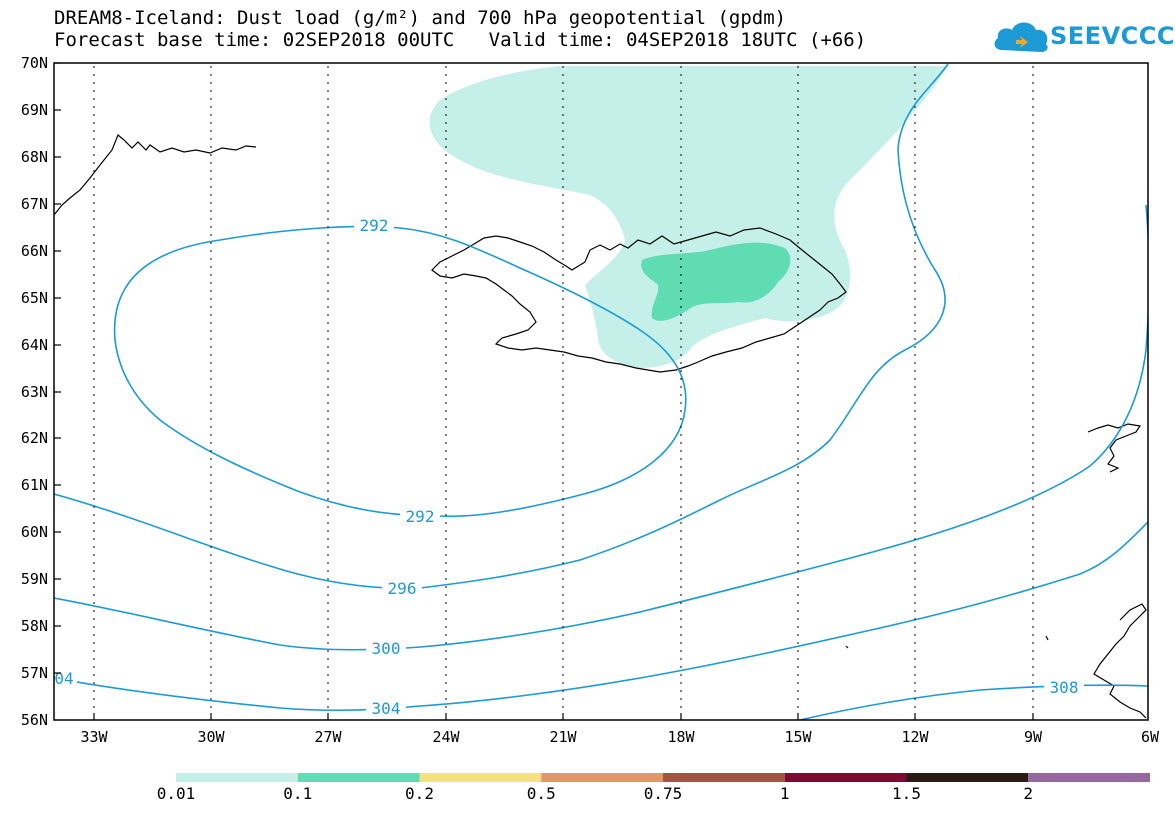  What do you see at coordinates (906, 793) in the screenshot?
I see `colorbar-tick-label: 1.5` at bounding box center [906, 793].